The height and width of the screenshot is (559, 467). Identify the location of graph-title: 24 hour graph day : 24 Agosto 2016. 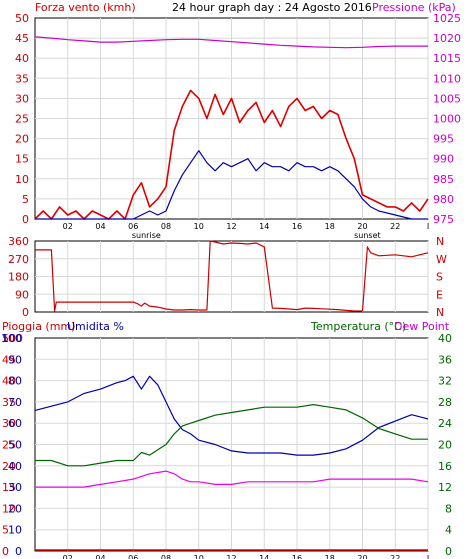
(272, 7).